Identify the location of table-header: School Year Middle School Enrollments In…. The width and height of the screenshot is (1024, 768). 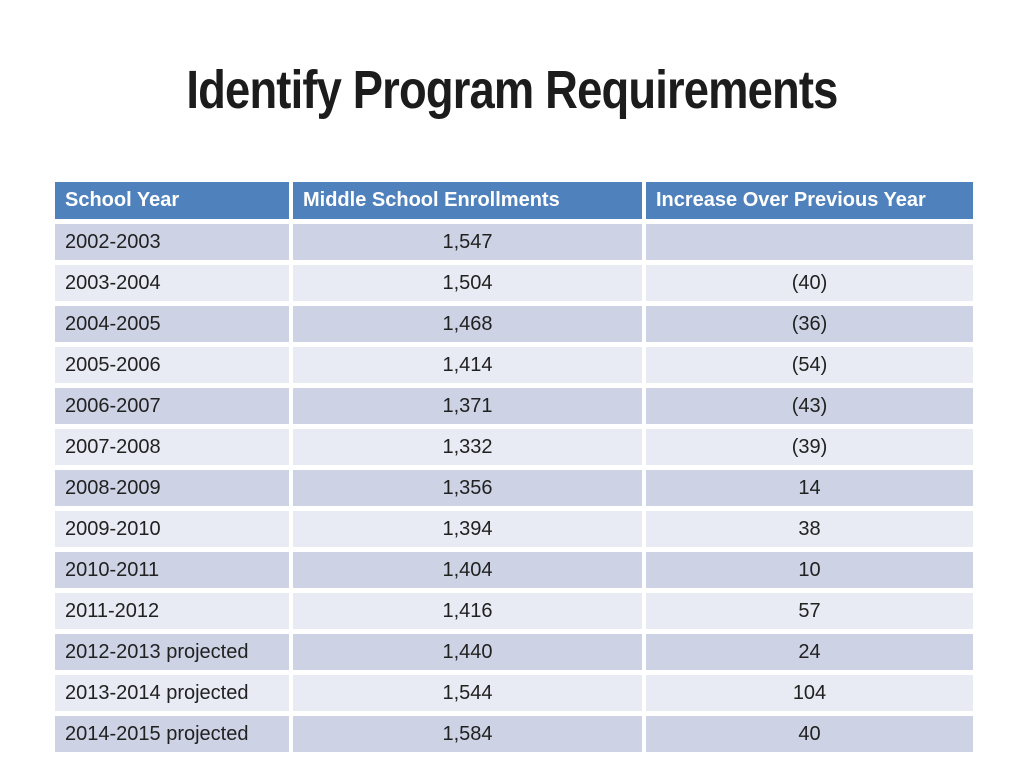
(514, 203).